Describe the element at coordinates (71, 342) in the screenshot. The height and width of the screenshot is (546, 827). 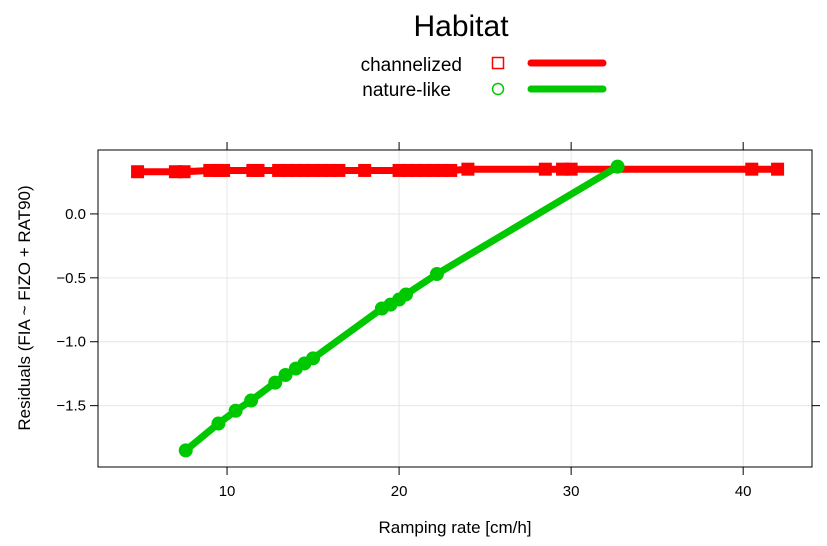
I see `y-tick-label: −1.0` at that location.